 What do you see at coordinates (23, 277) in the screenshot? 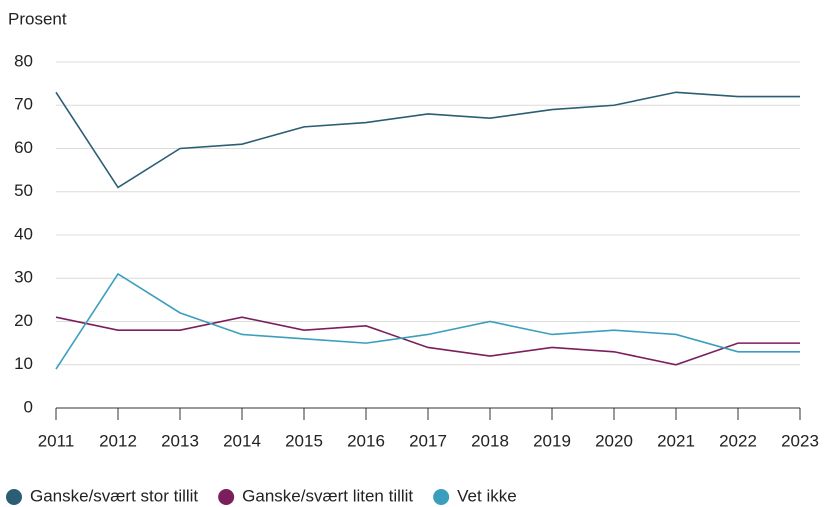
I see `y-tick-label: 30` at bounding box center [23, 277].